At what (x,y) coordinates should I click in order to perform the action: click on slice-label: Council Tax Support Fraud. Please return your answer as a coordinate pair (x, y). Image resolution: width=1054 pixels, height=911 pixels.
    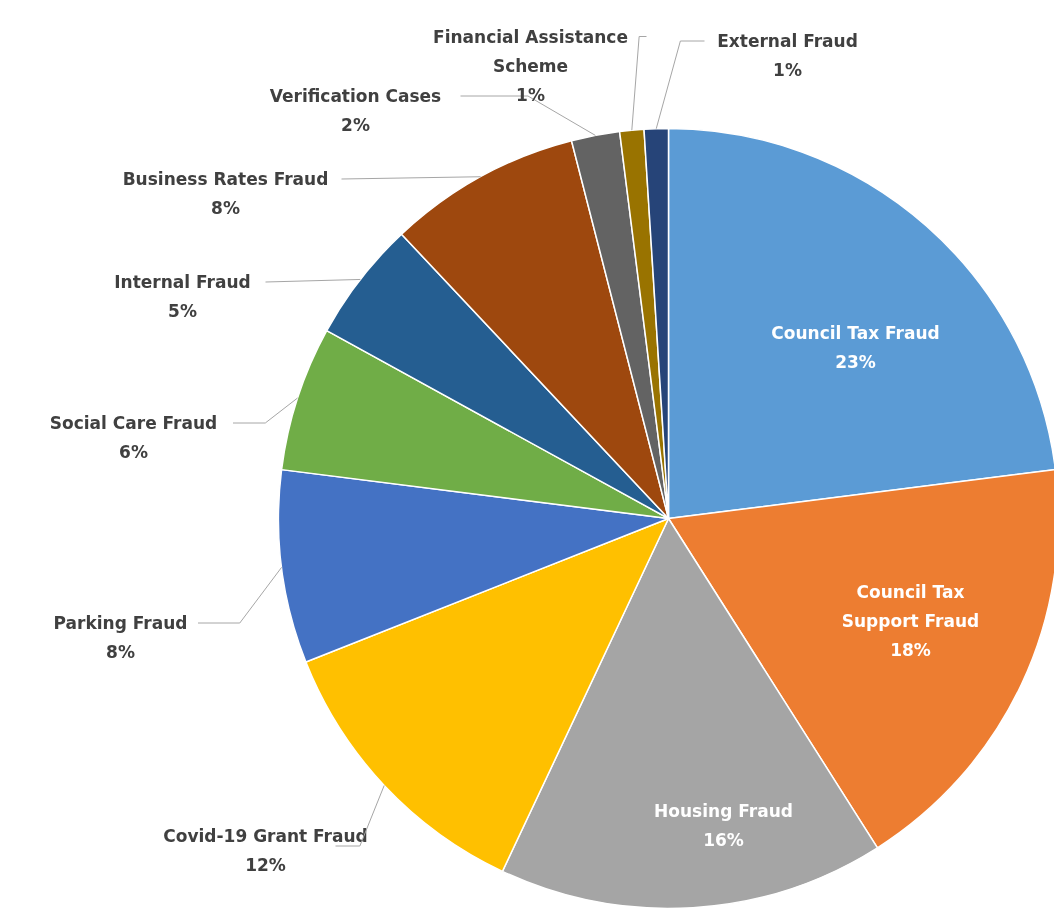
    Looking at the image, I should click on (910, 606).